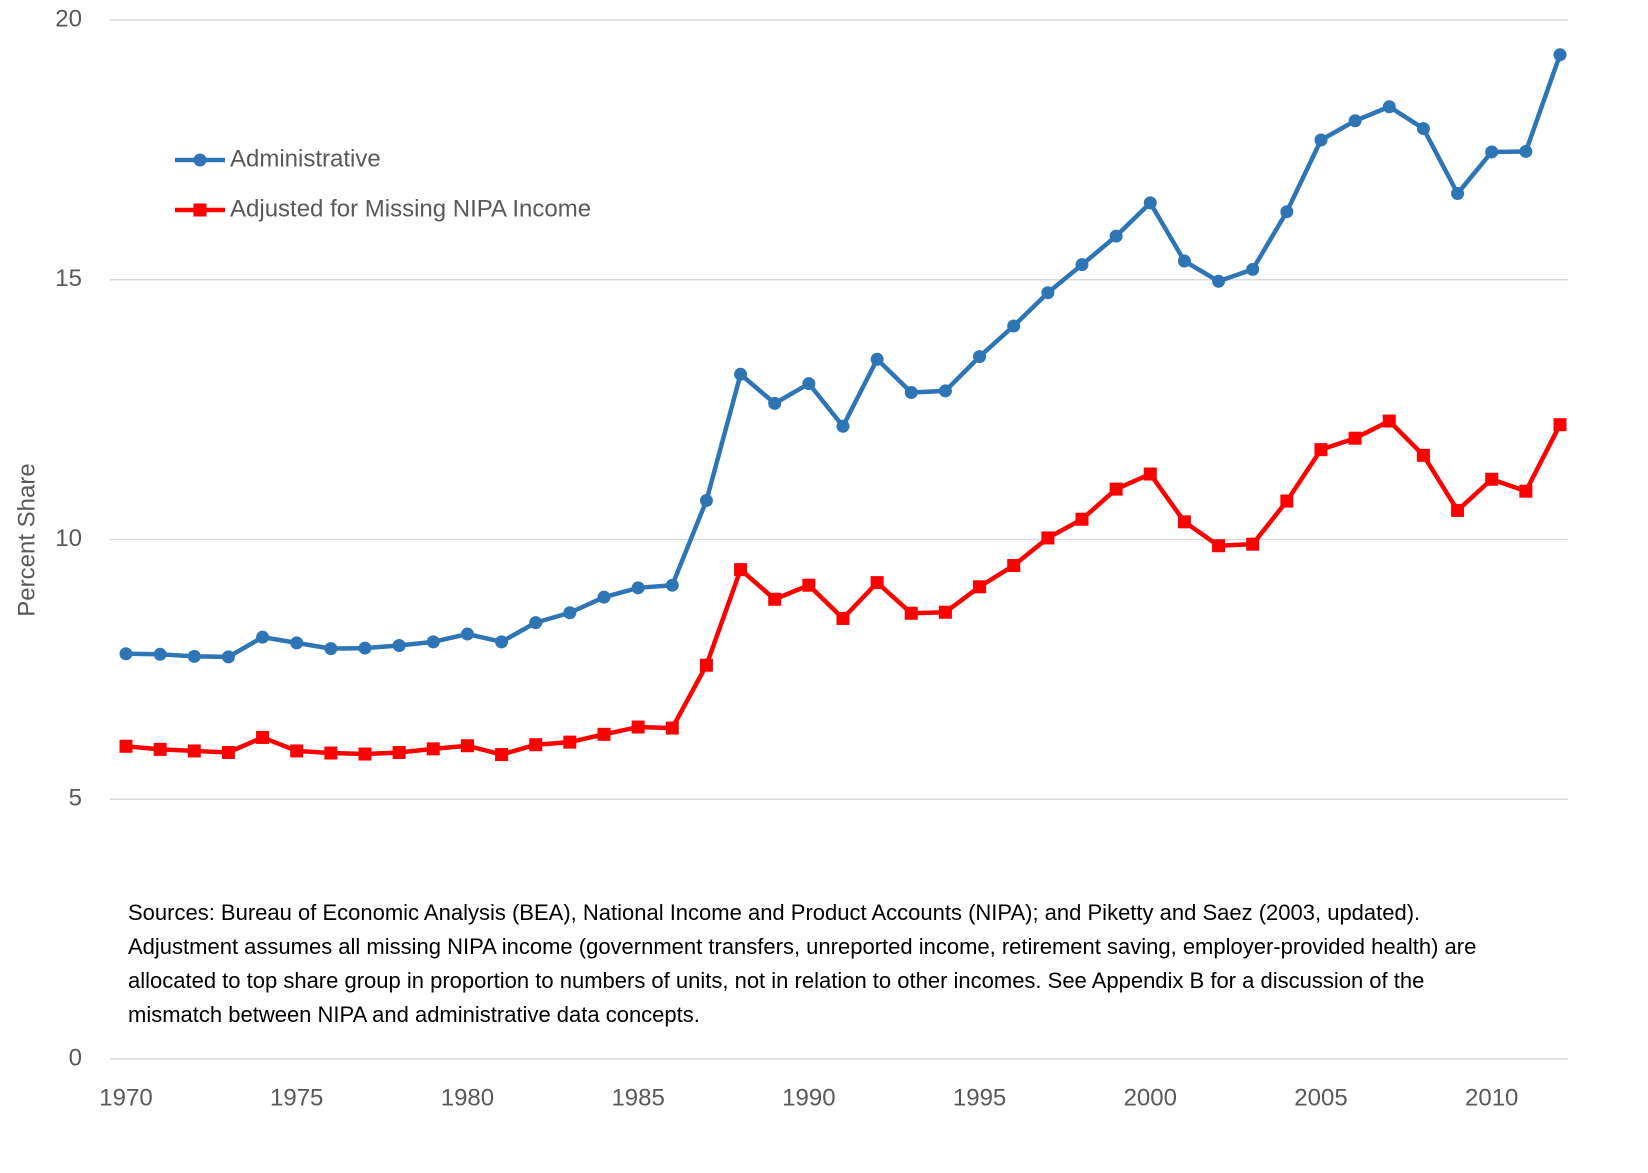  Describe the element at coordinates (1320, 1097) in the screenshot. I see `x-tick-label: 2005` at that location.